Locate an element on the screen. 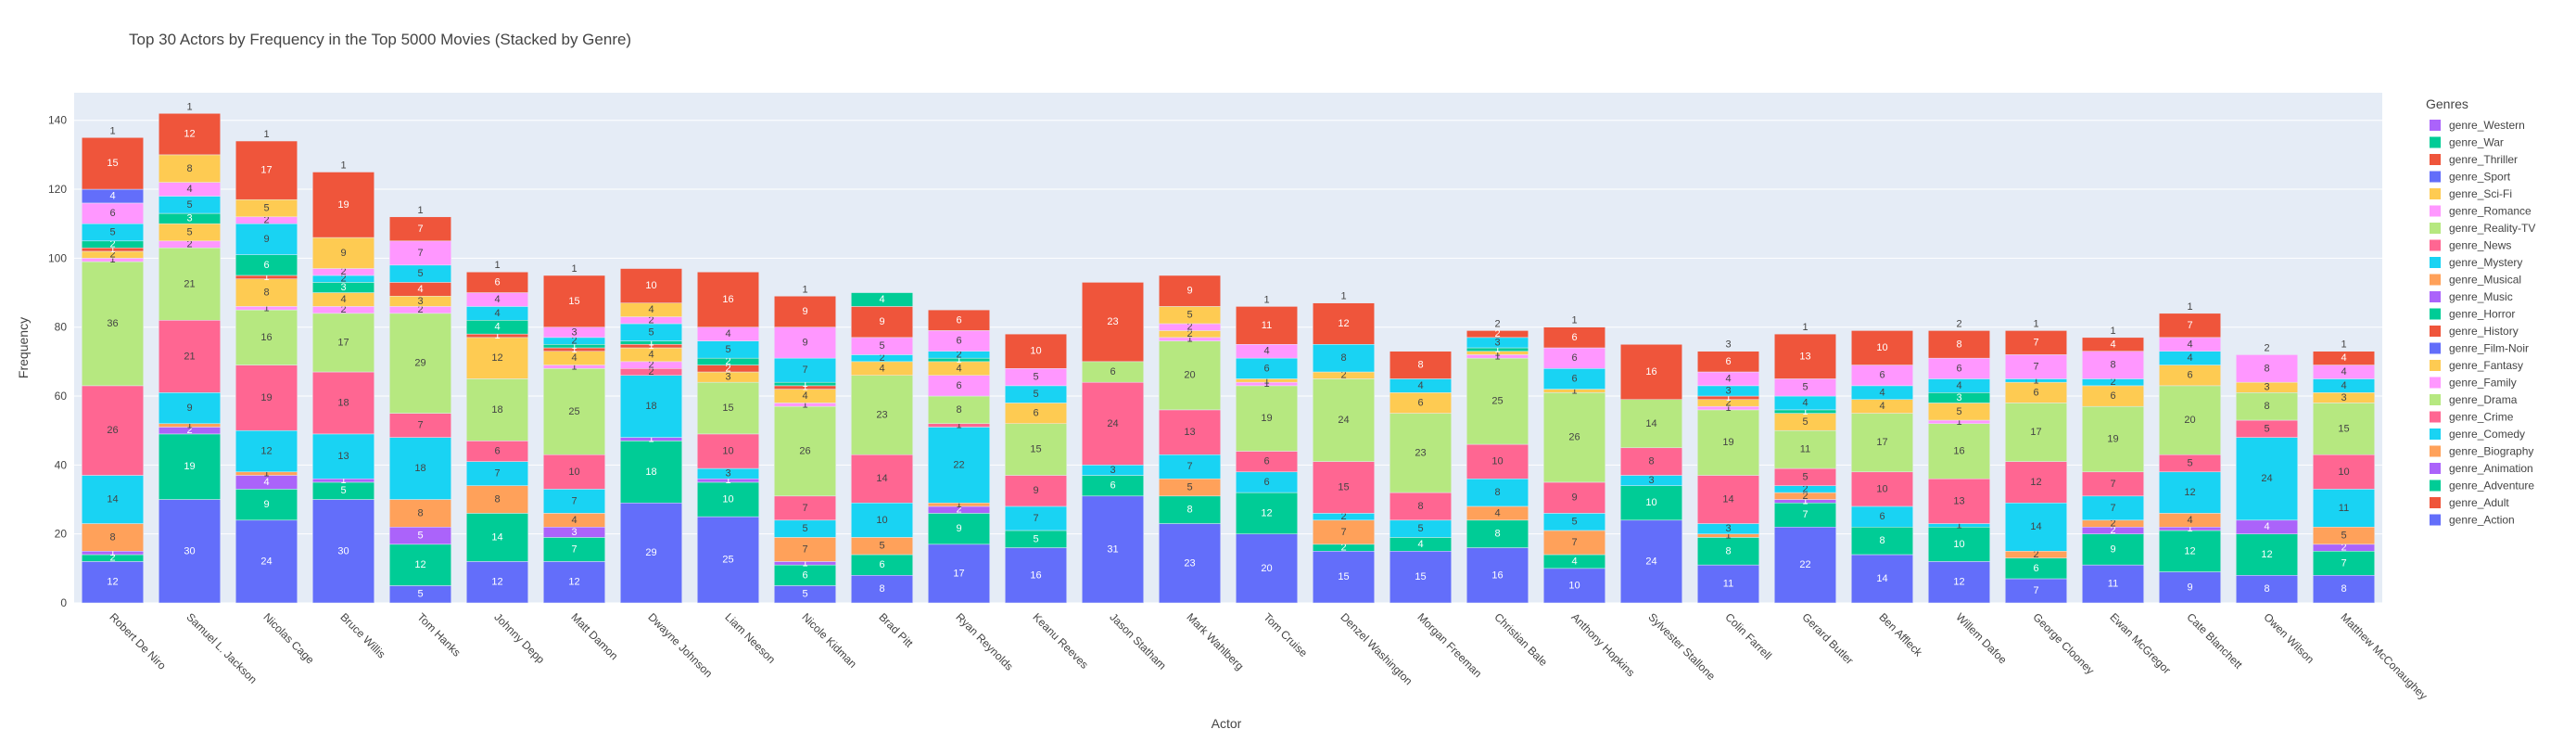 Image resolution: width=2576 pixels, height=742 pixels. x-tick-label: Sylvester Stallone is located at coordinates (1681, 646).